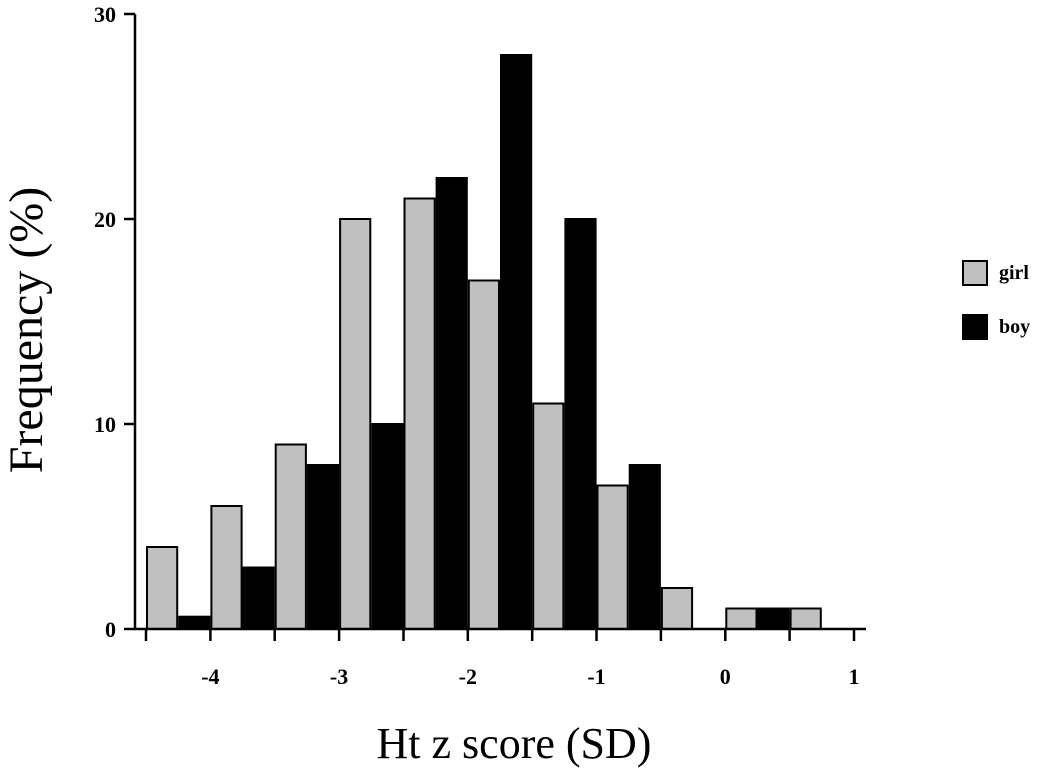  What do you see at coordinates (996, 300) in the screenshot?
I see `legend: girl boy` at bounding box center [996, 300].